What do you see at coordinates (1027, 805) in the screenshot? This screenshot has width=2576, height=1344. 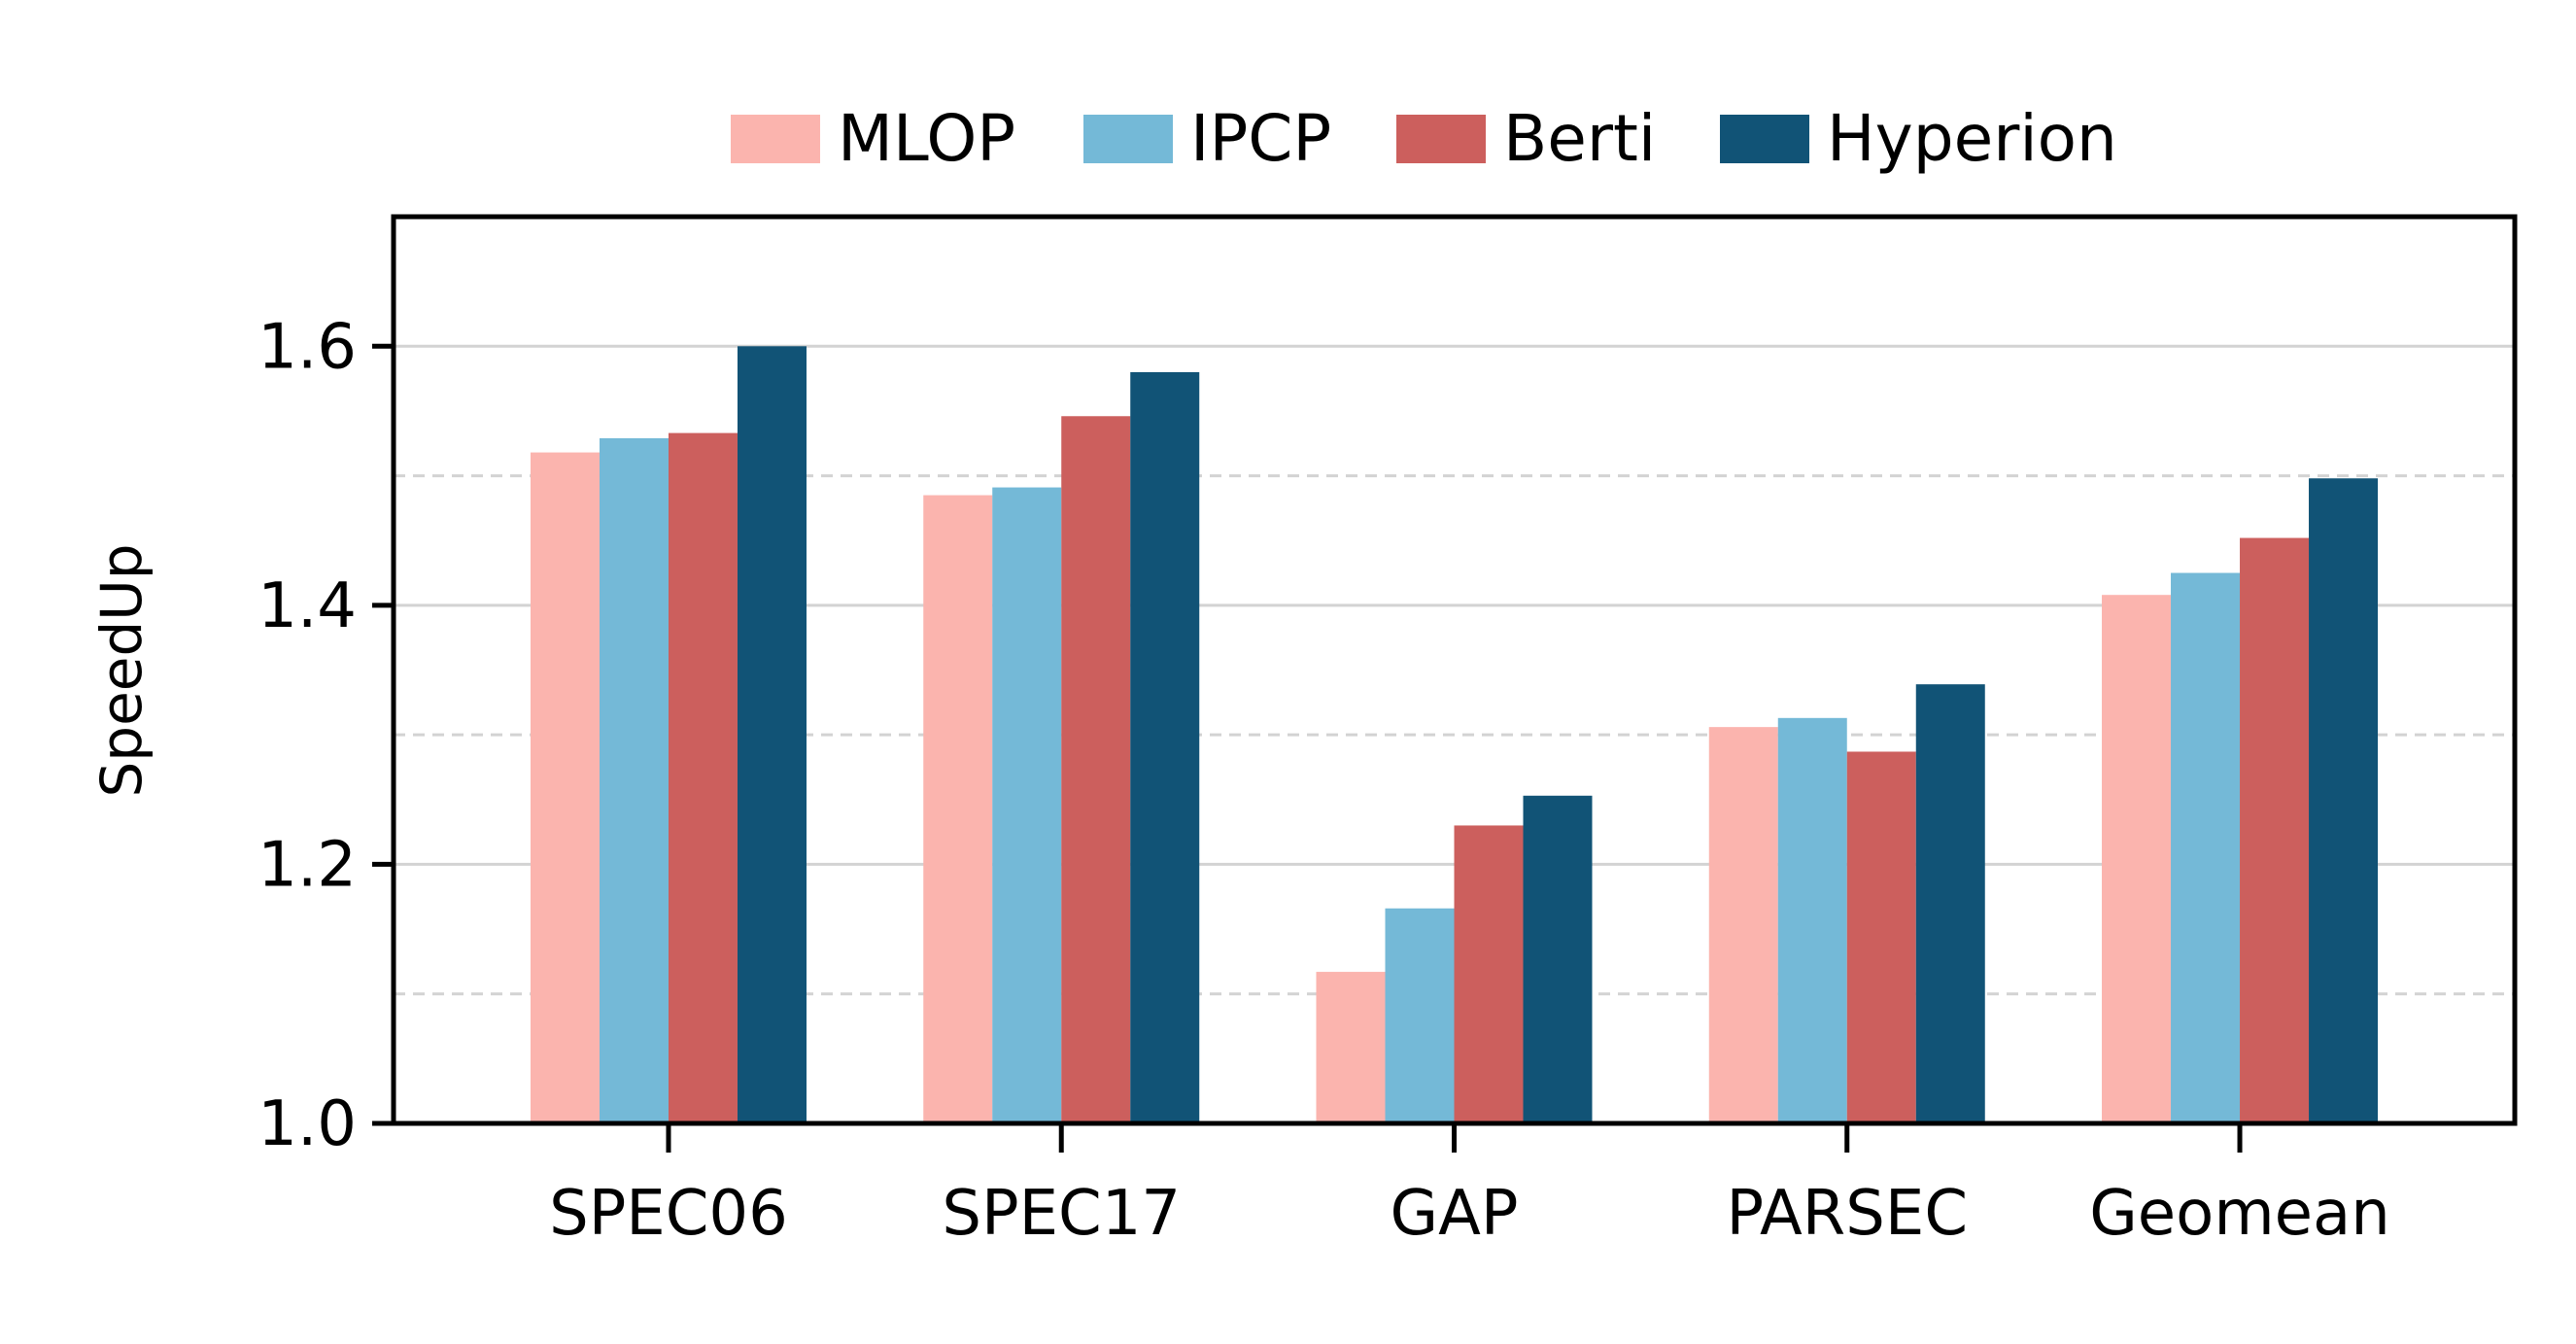 I see `bar-ipcp-spec17` at bounding box center [1027, 805].